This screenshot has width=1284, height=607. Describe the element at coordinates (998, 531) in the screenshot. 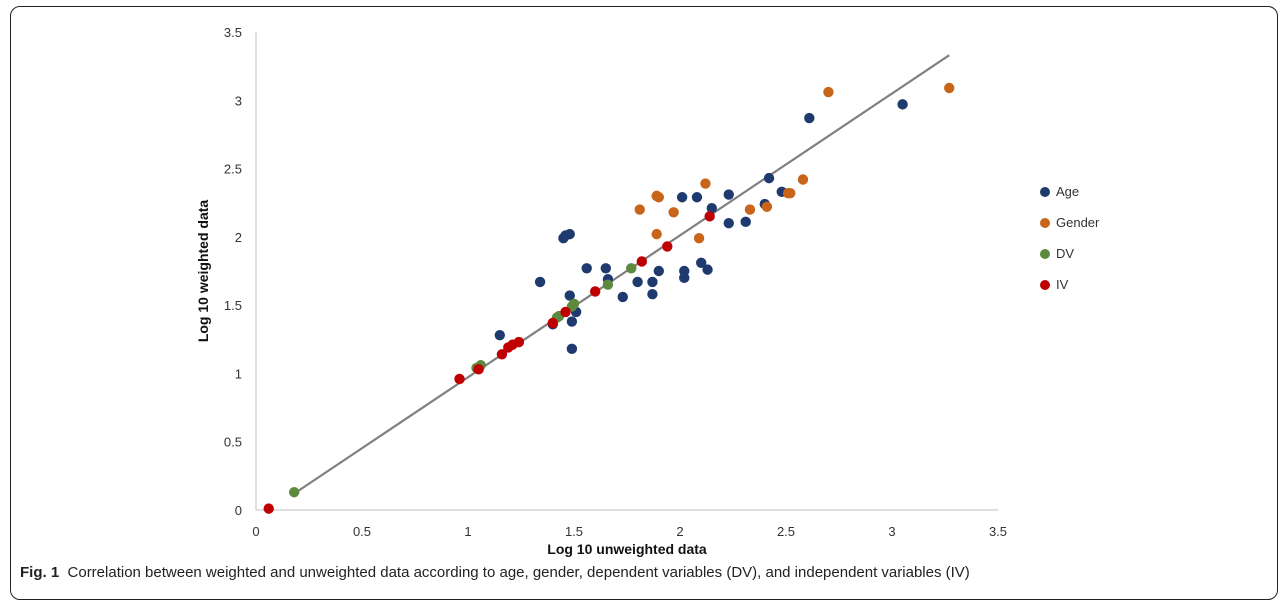

I see `x-tick-label: 3.5` at that location.